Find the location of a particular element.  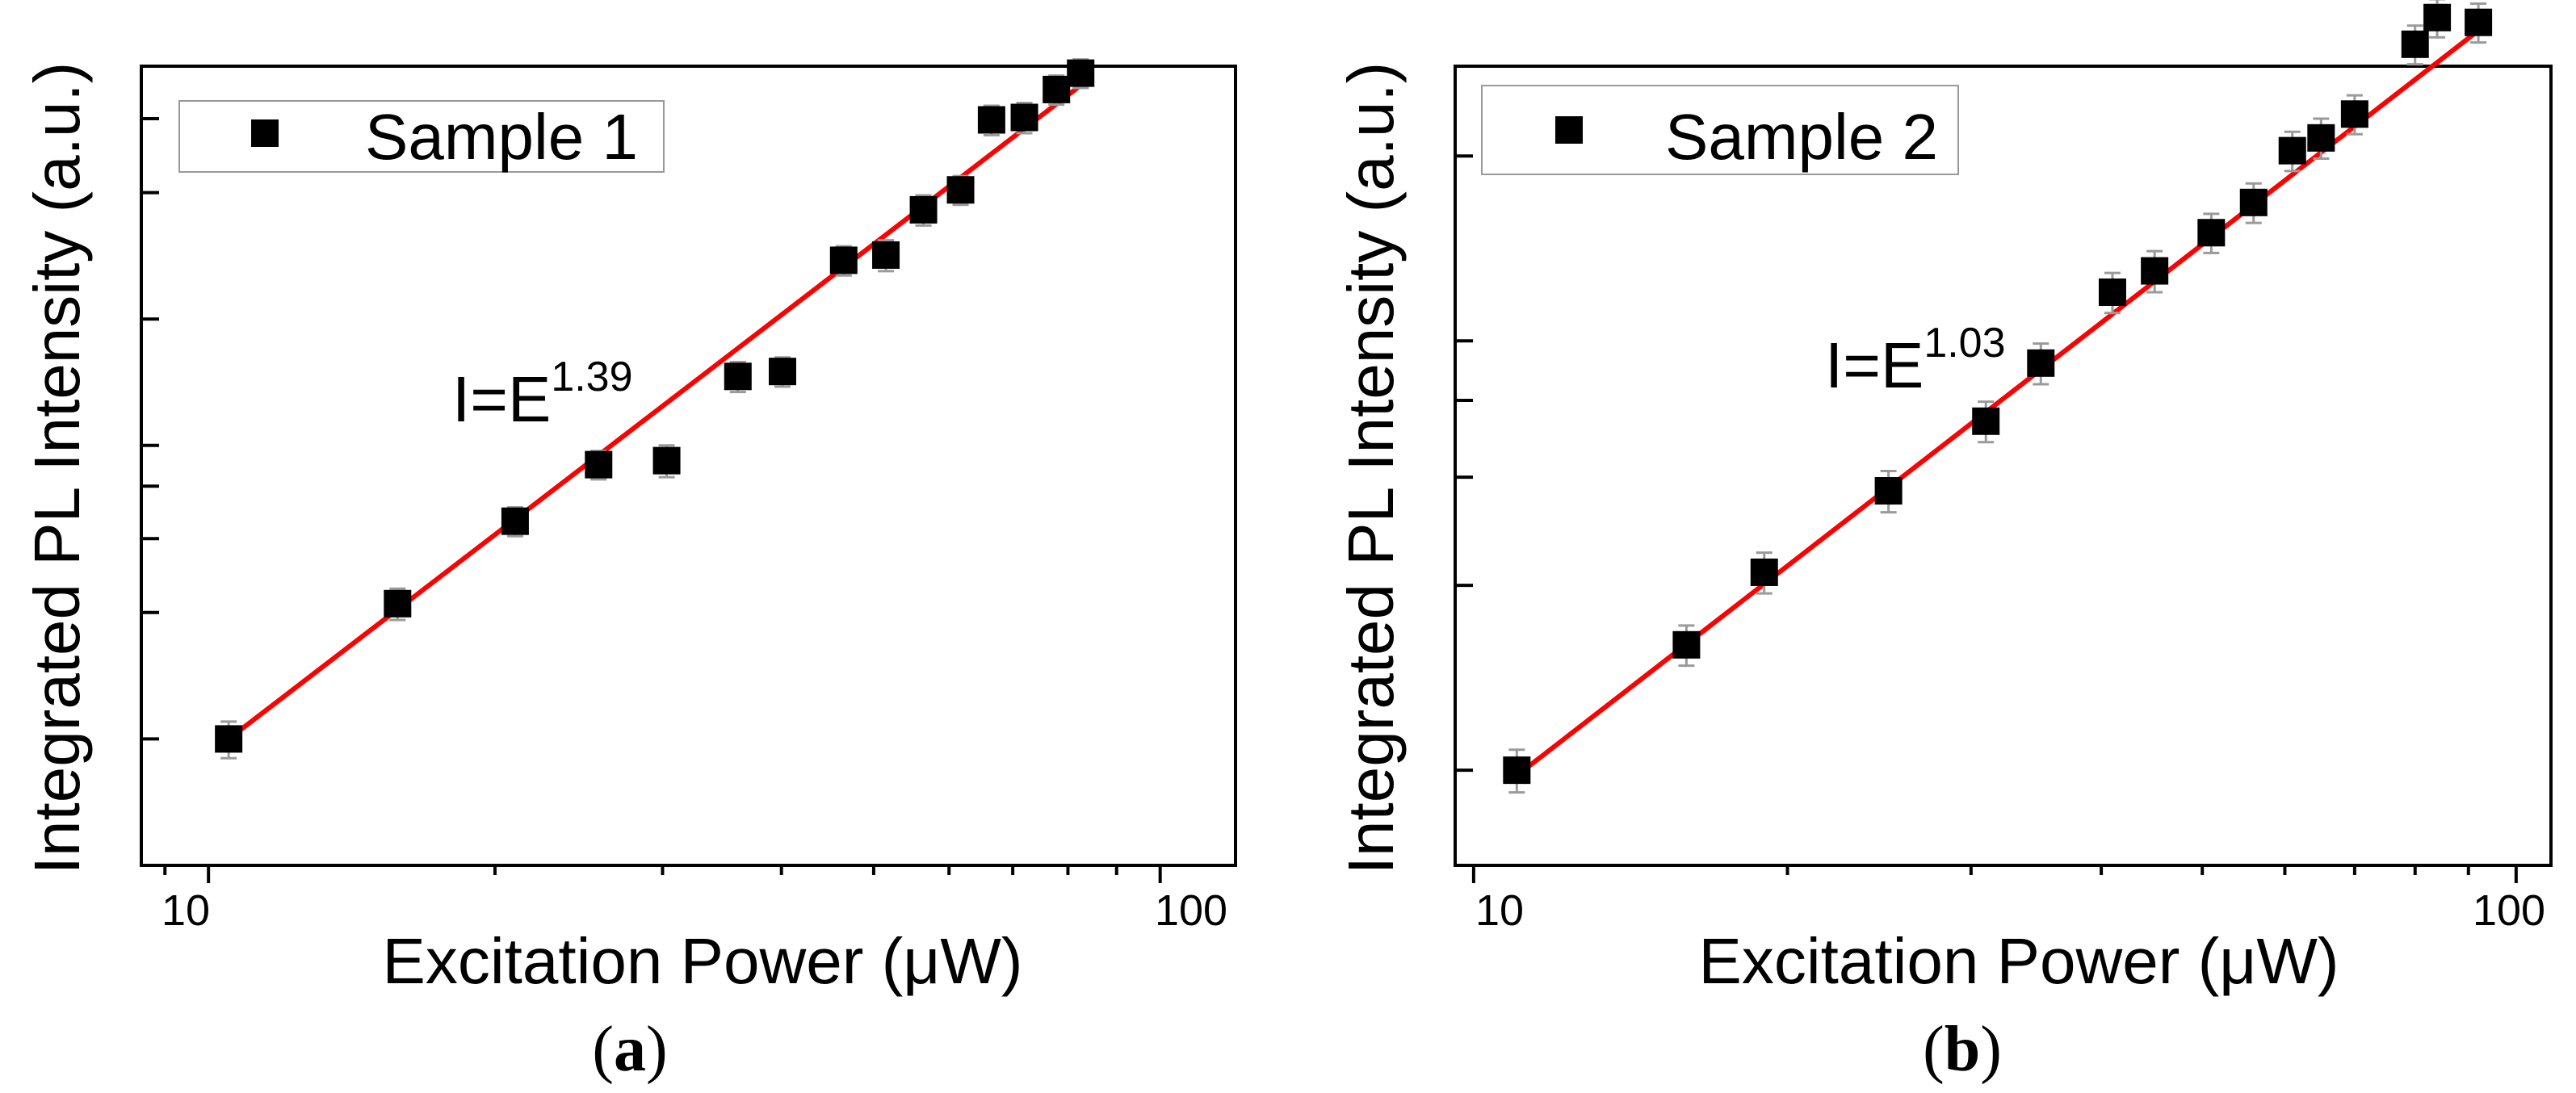

panel-a-label-letter: a is located at coordinates (630, 1049).